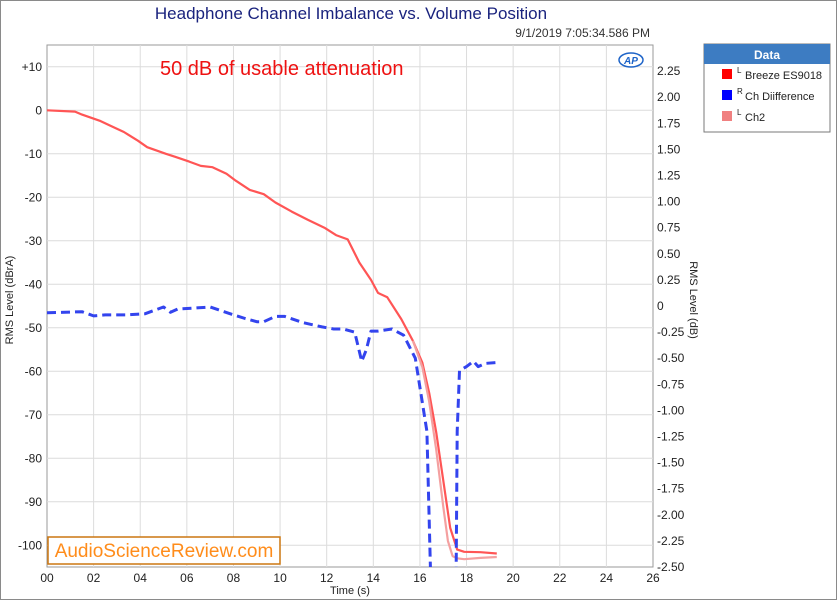  I want to click on legend-label: Breeze ES9018, so click(783, 76).